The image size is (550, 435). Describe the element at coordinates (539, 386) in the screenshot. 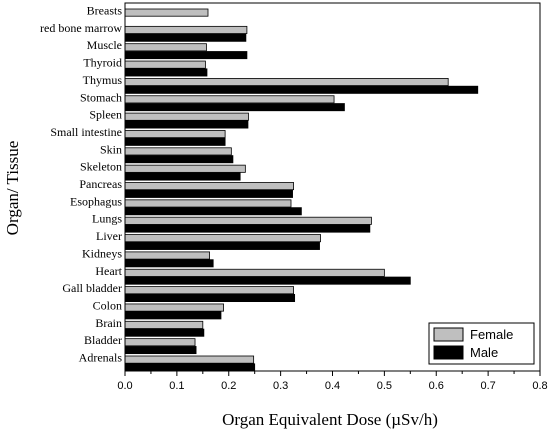

I see `x-tick-label-8: 0.8` at that location.